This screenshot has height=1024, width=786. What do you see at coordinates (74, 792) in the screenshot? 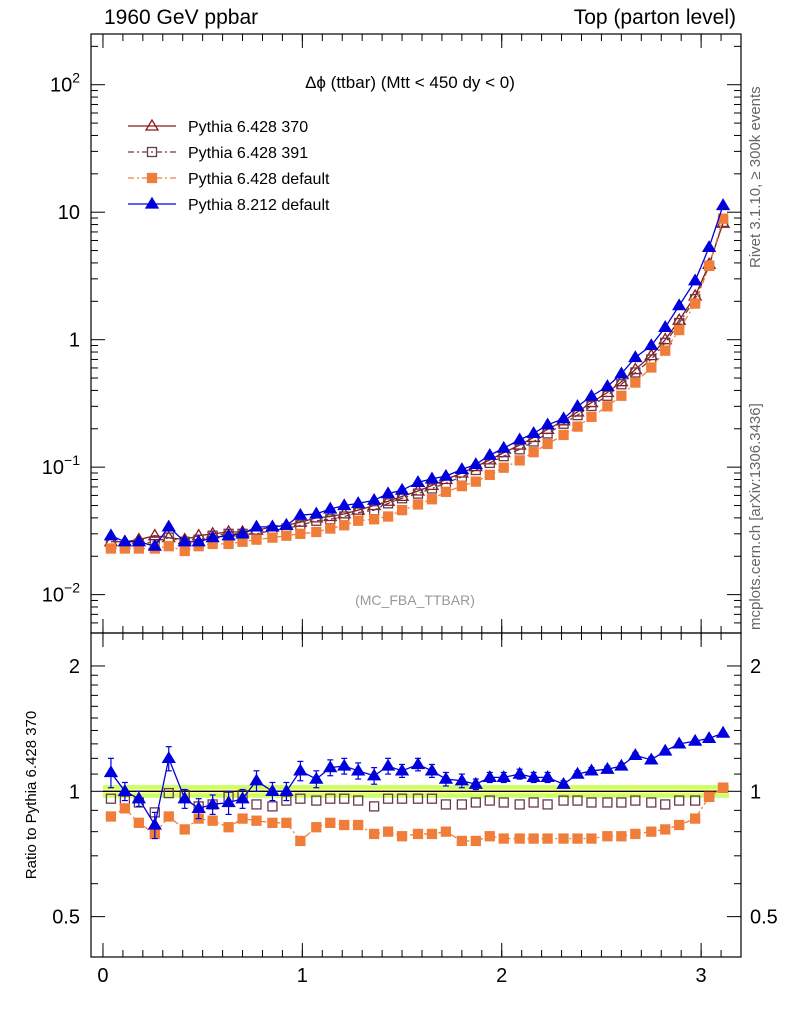
I see `y-tick-label: 1` at bounding box center [74, 792].